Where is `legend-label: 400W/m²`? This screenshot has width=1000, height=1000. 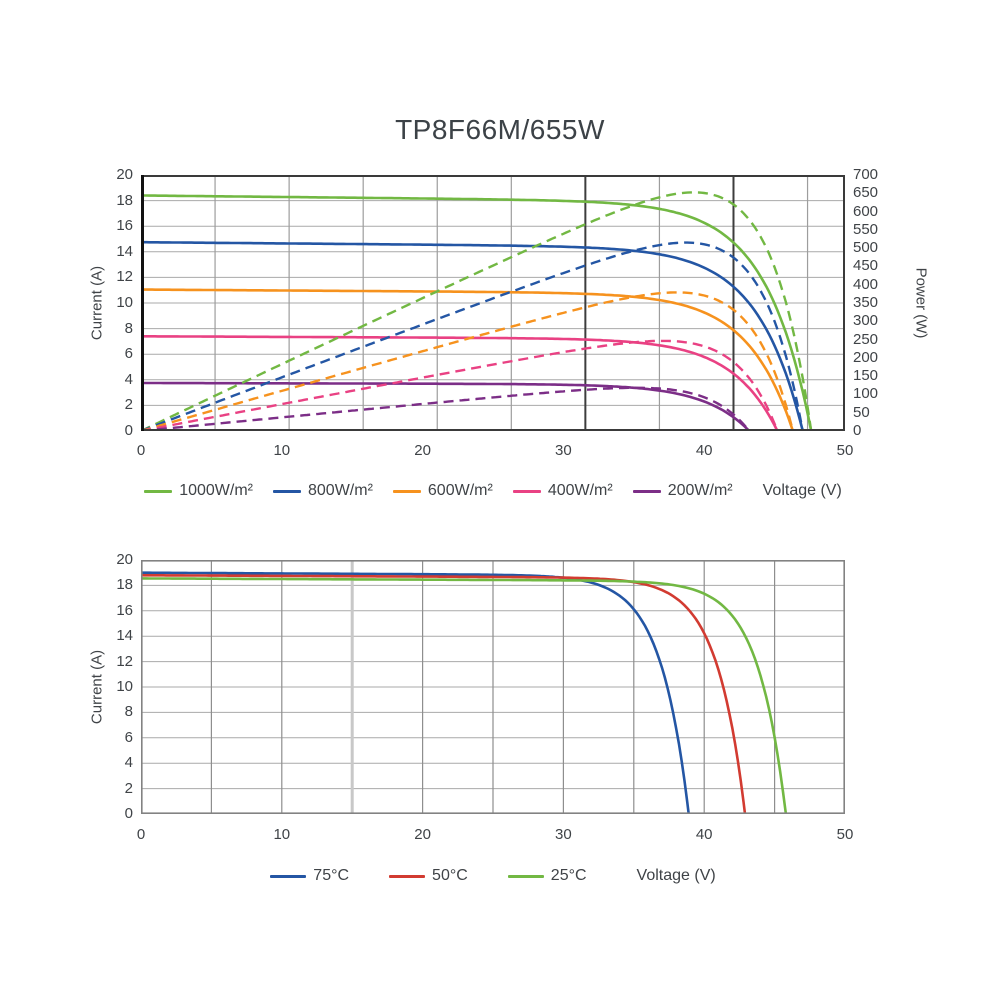 legend-label: 400W/m² is located at coordinates (580, 490).